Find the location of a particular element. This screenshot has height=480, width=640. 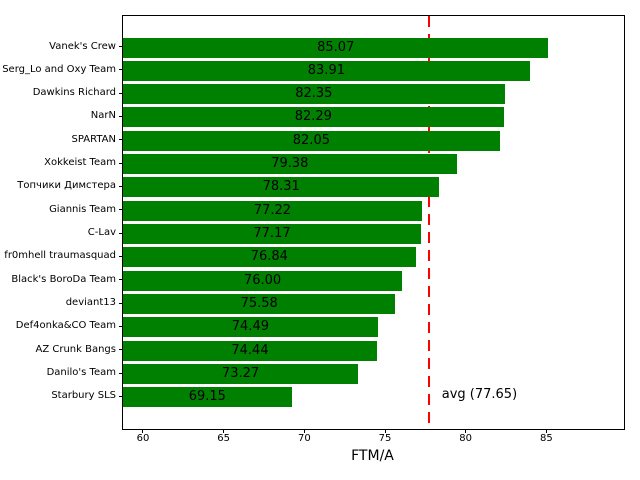

y-tick-label: deviant13 is located at coordinates (90, 303).